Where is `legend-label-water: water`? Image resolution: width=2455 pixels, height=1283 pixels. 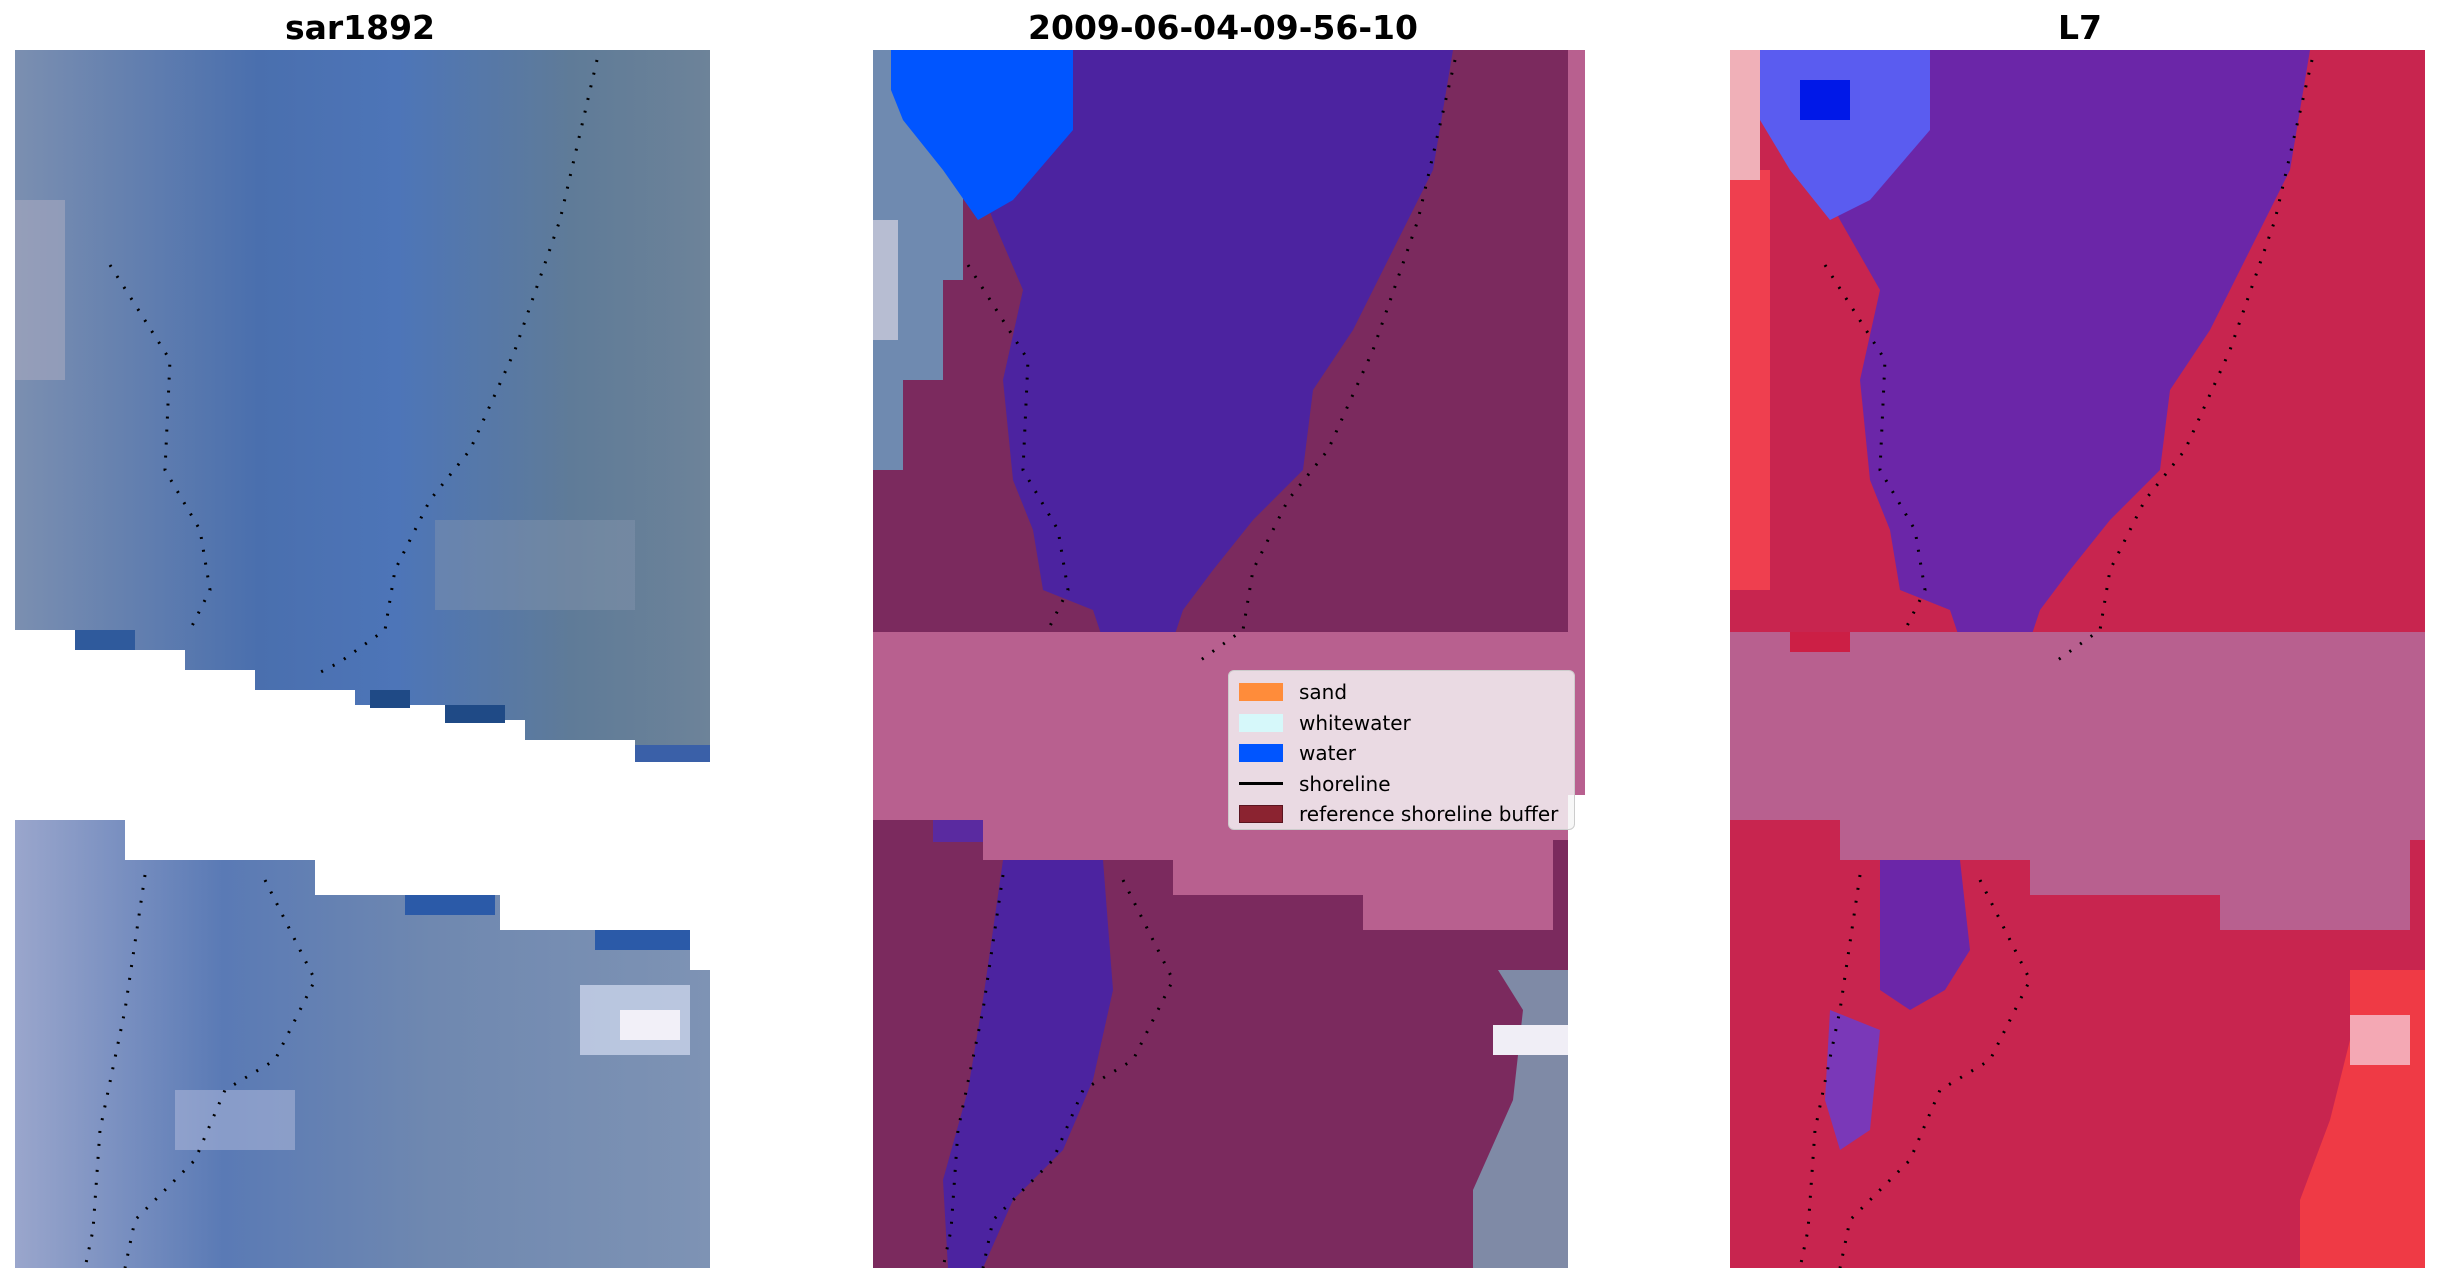
legend-label-water: water is located at coordinates (1327, 753).